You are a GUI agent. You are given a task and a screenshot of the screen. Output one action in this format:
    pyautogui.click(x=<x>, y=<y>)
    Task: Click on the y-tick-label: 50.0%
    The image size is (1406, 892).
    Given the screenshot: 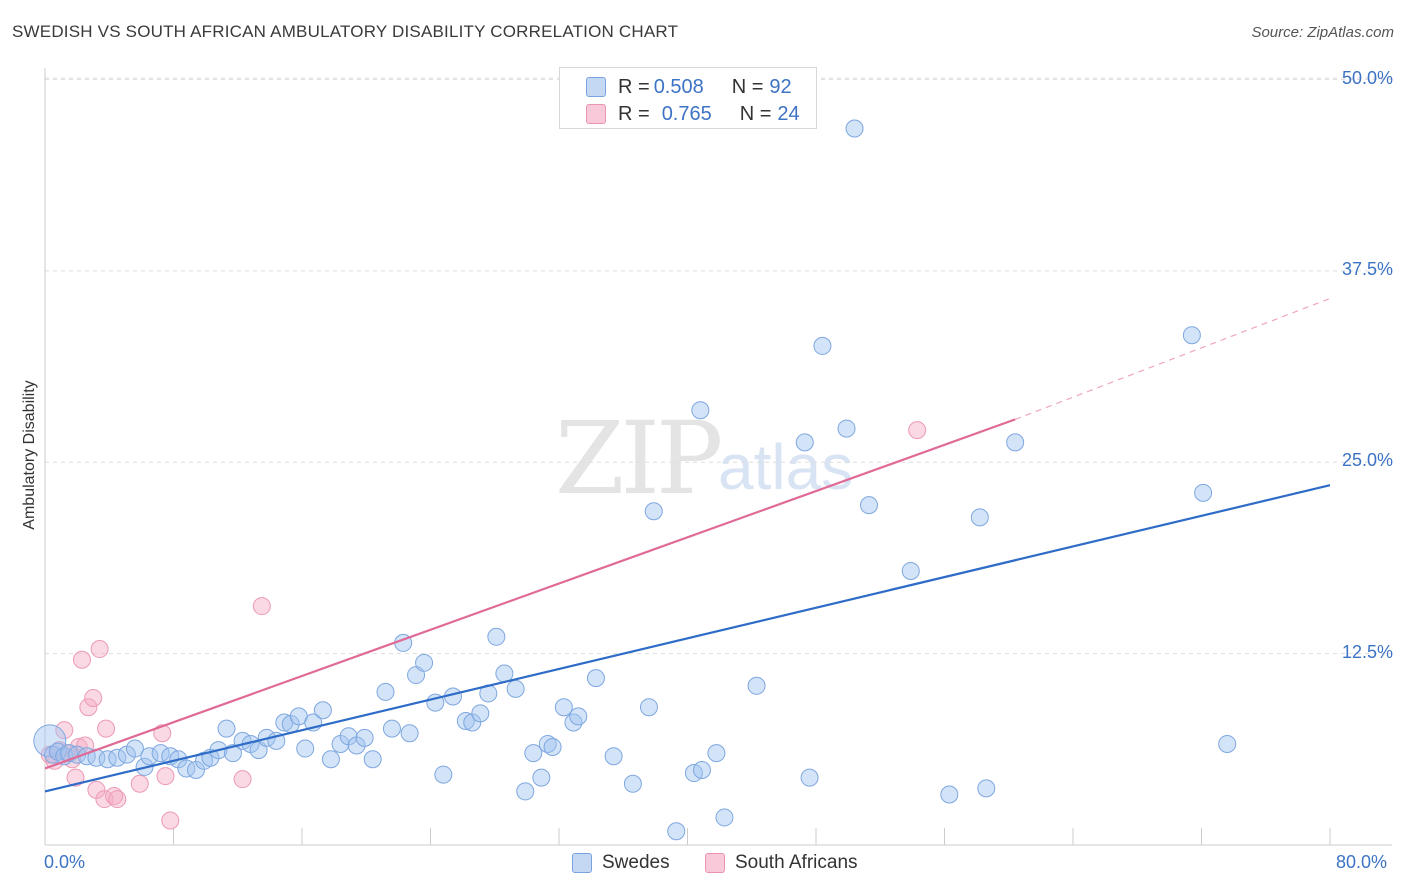 What is the action you would take?
    pyautogui.click(x=1367, y=77)
    